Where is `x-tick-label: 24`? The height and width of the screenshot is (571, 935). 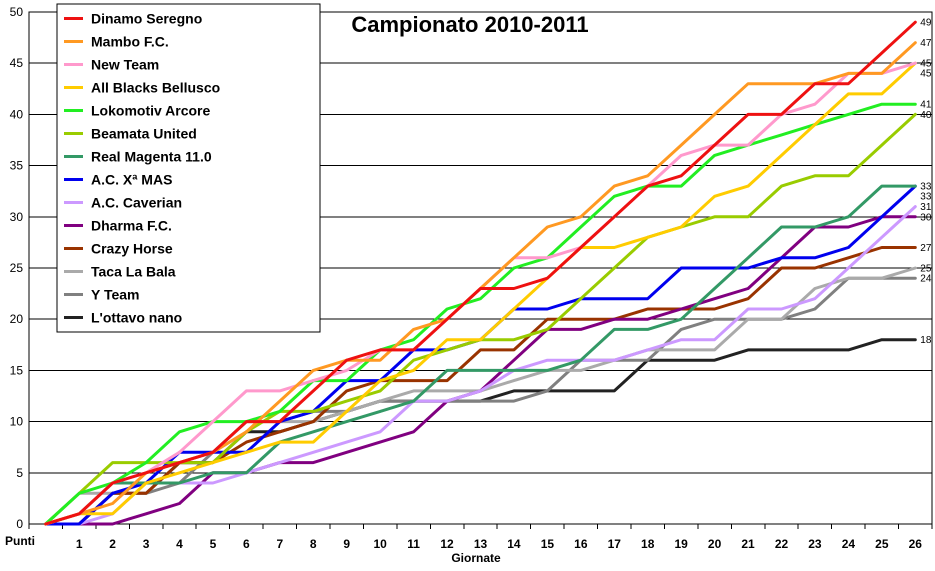
x-tick-label: 24 is located at coordinates (849, 544).